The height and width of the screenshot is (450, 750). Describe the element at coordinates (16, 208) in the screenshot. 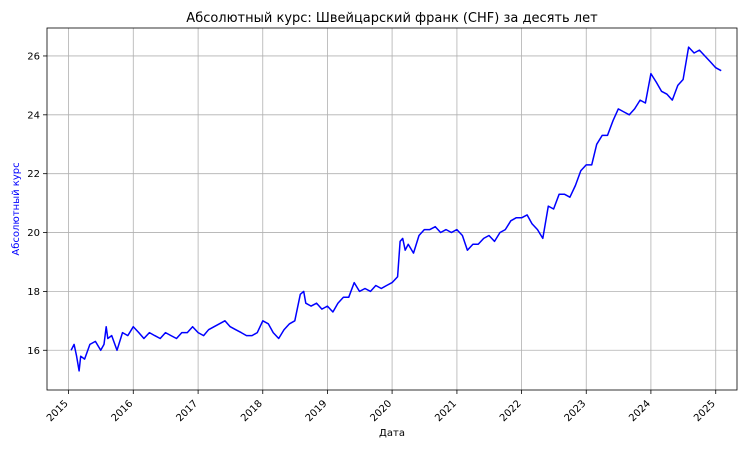

I see `y-axis-label: Абсолютный курс` at that location.